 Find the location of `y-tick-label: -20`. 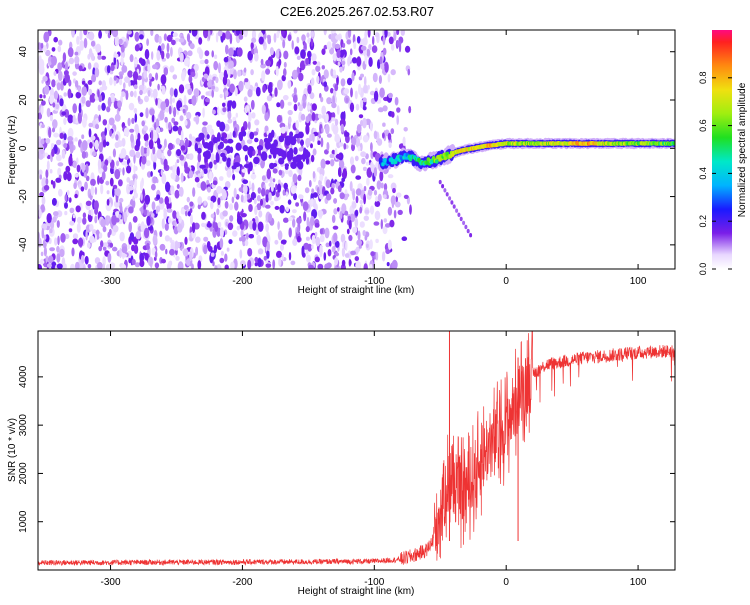

y-tick-label: -20 is located at coordinates (23, 196).